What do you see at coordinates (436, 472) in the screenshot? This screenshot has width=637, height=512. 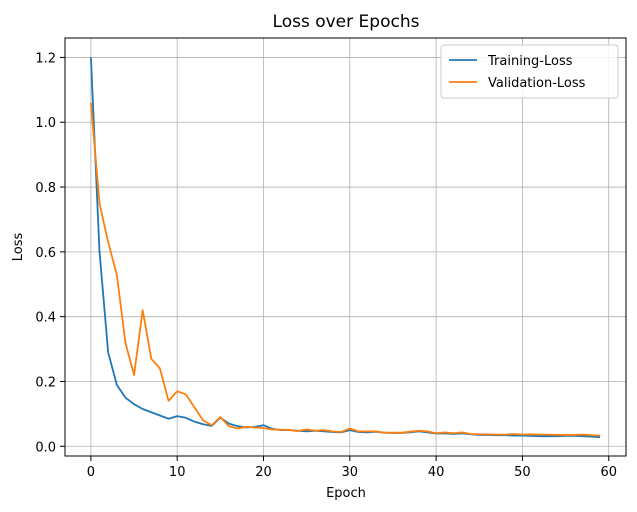 I see `x-tick-label: 40` at bounding box center [436, 472].